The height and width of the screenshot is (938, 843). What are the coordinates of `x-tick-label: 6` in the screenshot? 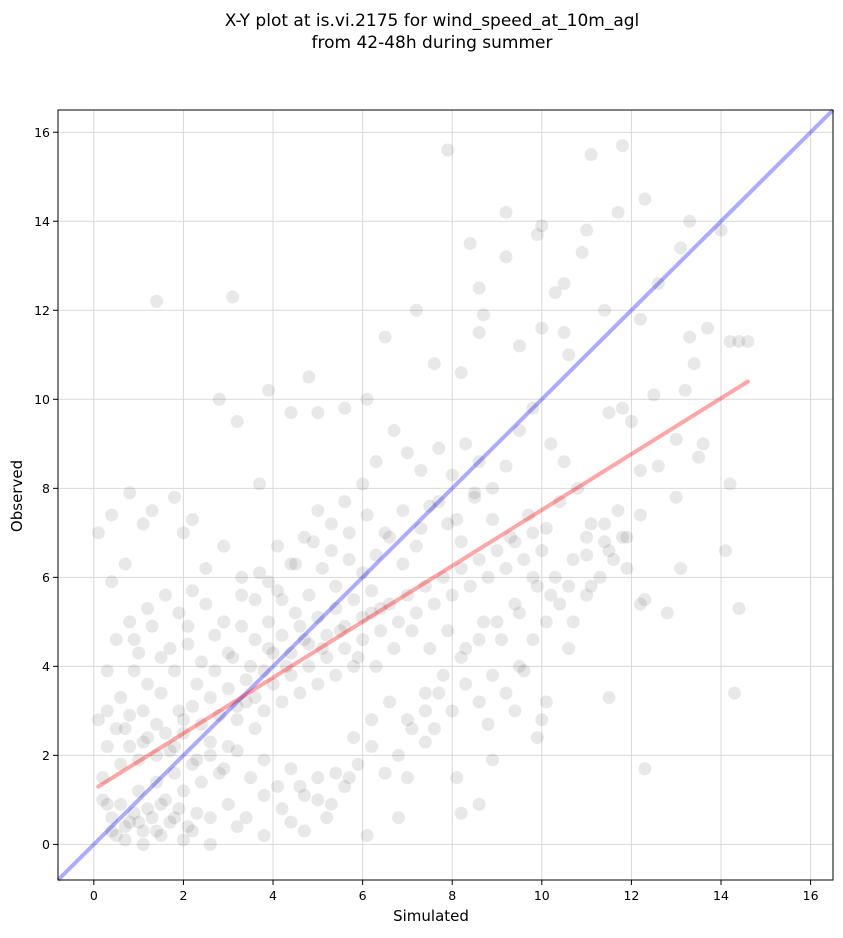 It's located at (363, 895).